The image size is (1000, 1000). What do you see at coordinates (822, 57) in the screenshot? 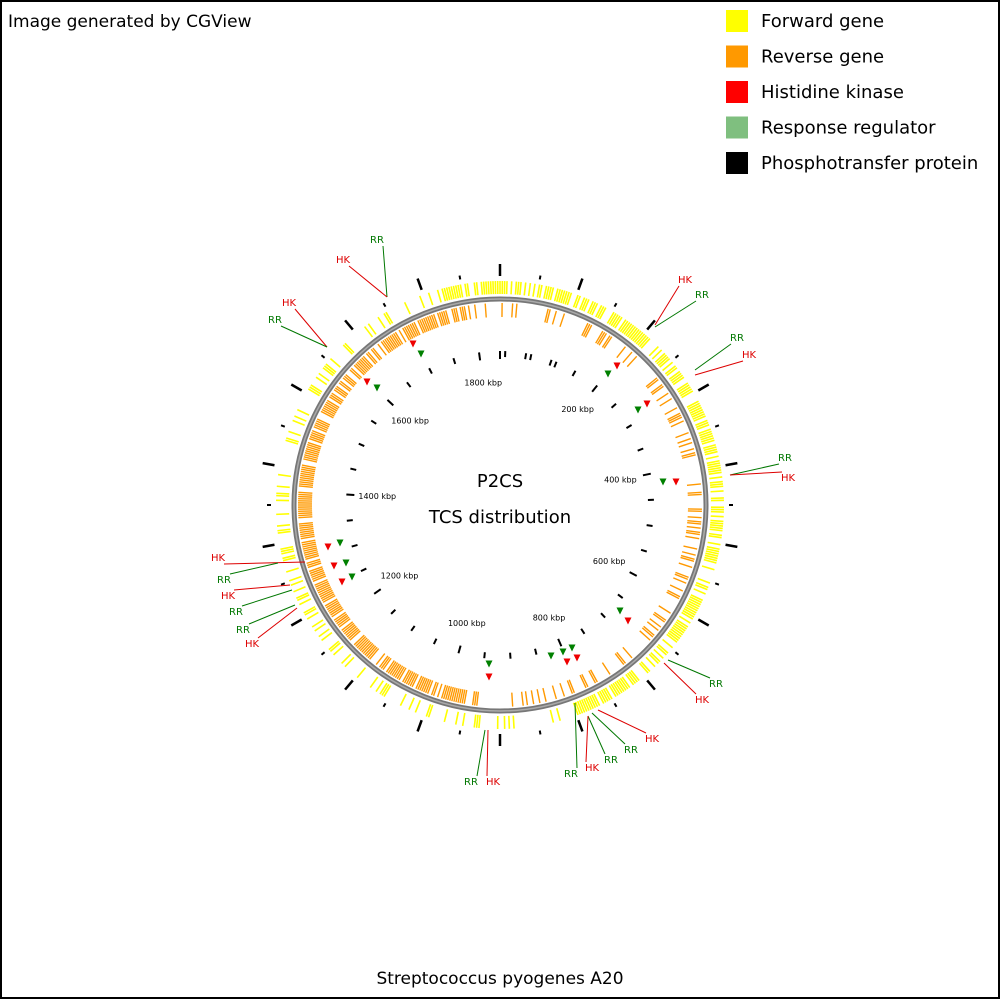
I see `legend-label: Reverse gene` at bounding box center [822, 57].